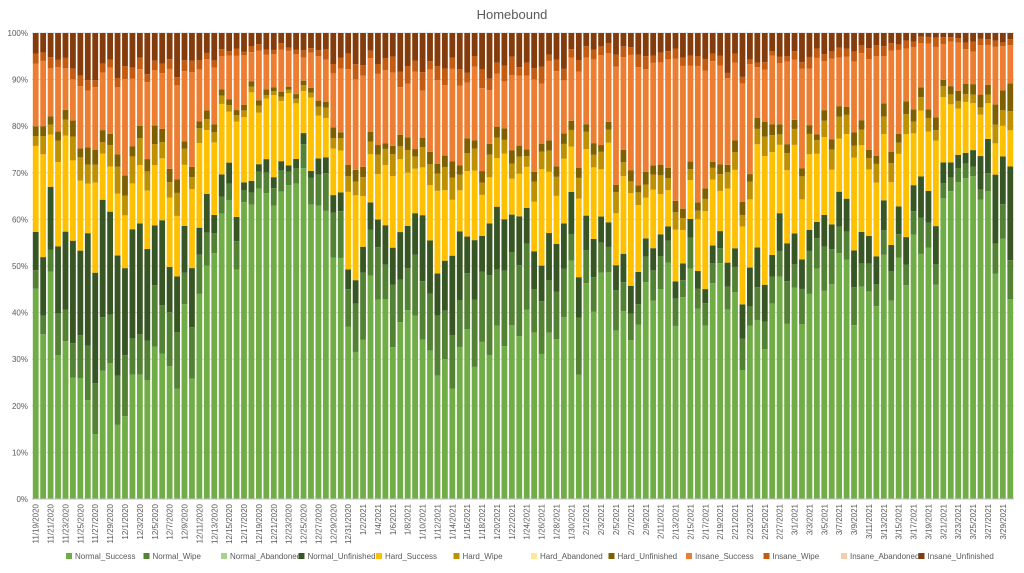  I want to click on x-tick-label: 2/11/2021, so click(661, 521).